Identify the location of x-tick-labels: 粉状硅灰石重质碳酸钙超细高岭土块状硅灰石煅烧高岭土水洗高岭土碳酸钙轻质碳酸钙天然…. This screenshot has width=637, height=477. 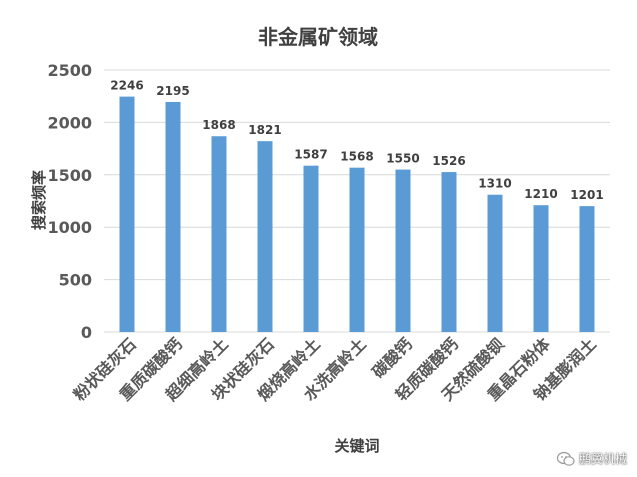
(335, 369).